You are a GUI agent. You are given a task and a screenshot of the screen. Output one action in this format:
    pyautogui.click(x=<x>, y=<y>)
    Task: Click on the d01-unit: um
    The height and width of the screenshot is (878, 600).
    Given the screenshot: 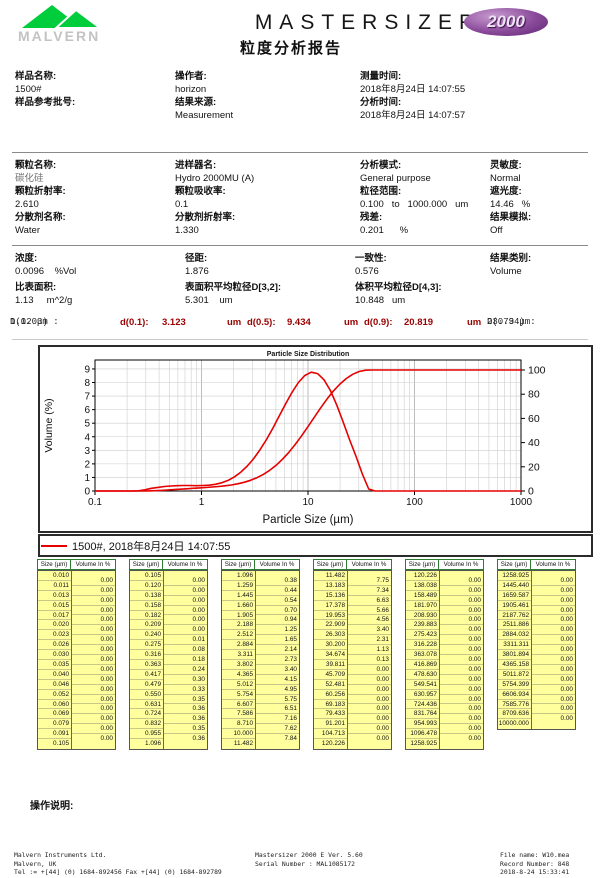 What is the action you would take?
    pyautogui.click(x=234, y=322)
    